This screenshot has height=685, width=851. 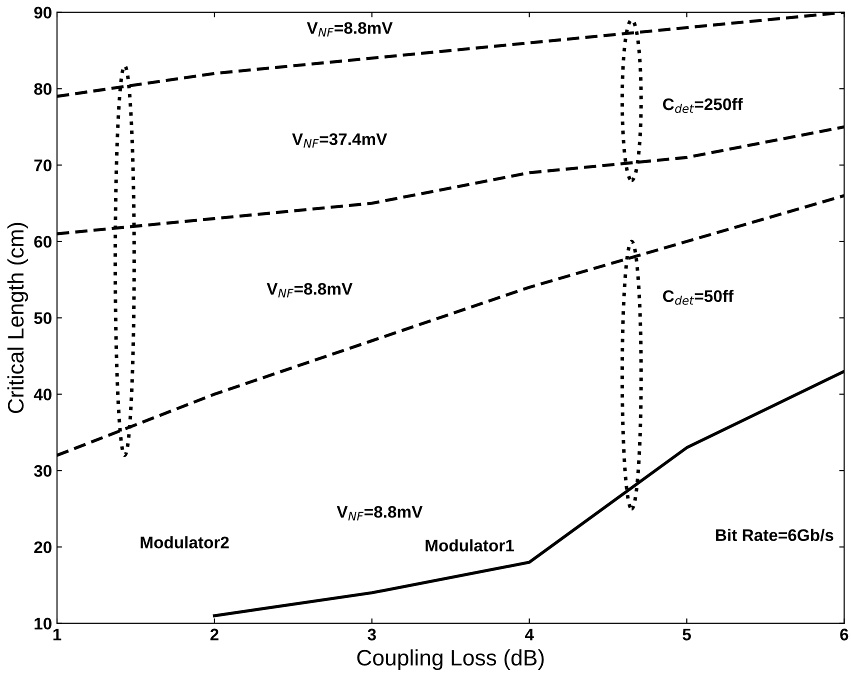 What do you see at coordinates (43, 318) in the screenshot?
I see `y-tick-label: 50` at bounding box center [43, 318].